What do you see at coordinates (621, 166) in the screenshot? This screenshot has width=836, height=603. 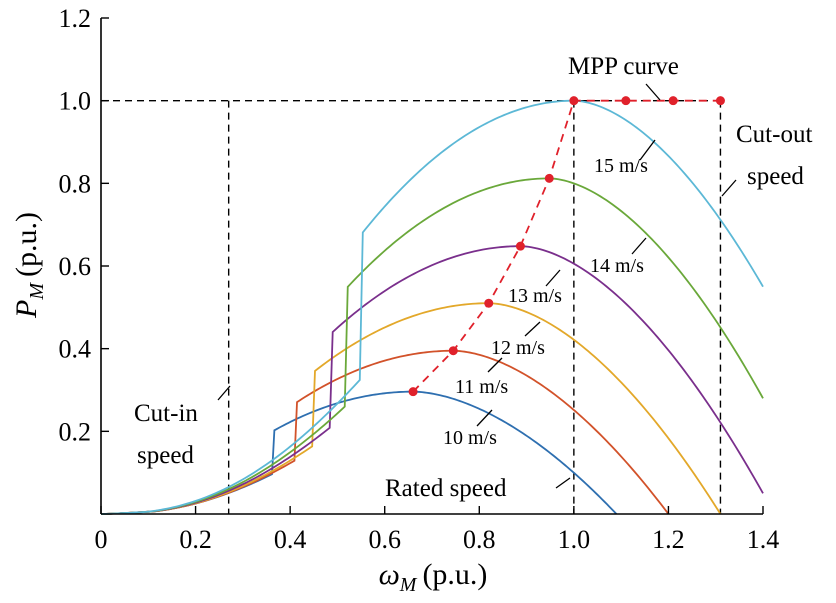 I see `series-label-15: 15 m/s` at bounding box center [621, 166].